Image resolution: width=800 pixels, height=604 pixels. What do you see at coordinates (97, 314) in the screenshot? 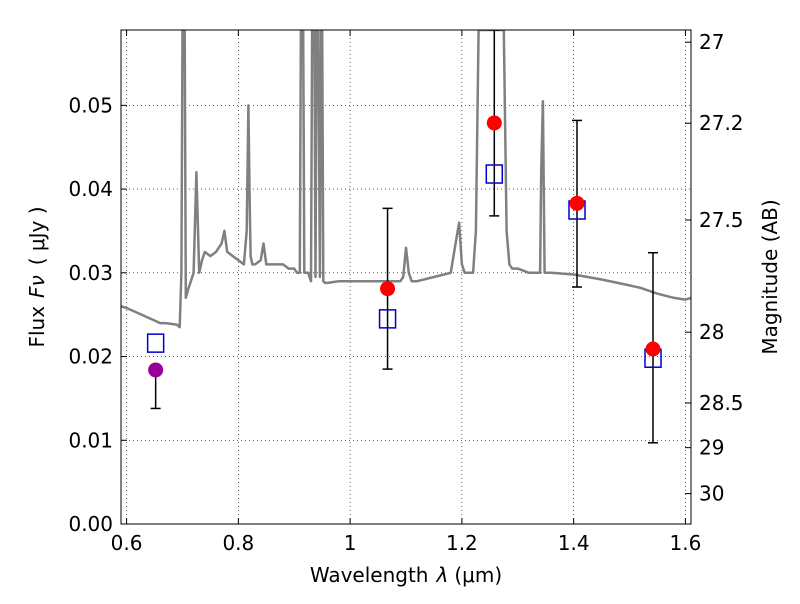
I see `y-axis-ticks: 0.00 0.01 0.02 0.03 0.04 0.05` at bounding box center [97, 314].